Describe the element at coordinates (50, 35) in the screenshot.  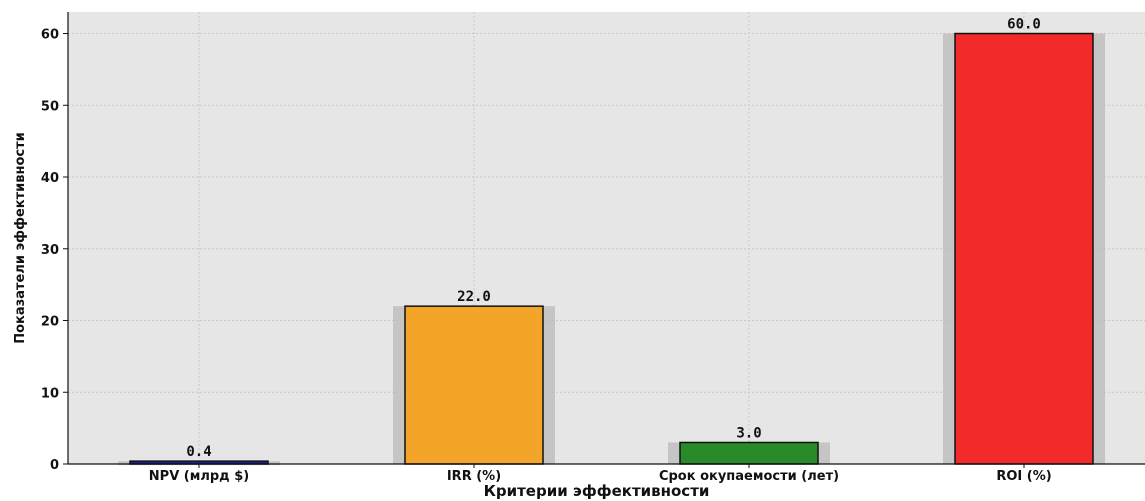
I see `y-tick-label: 60` at that location.